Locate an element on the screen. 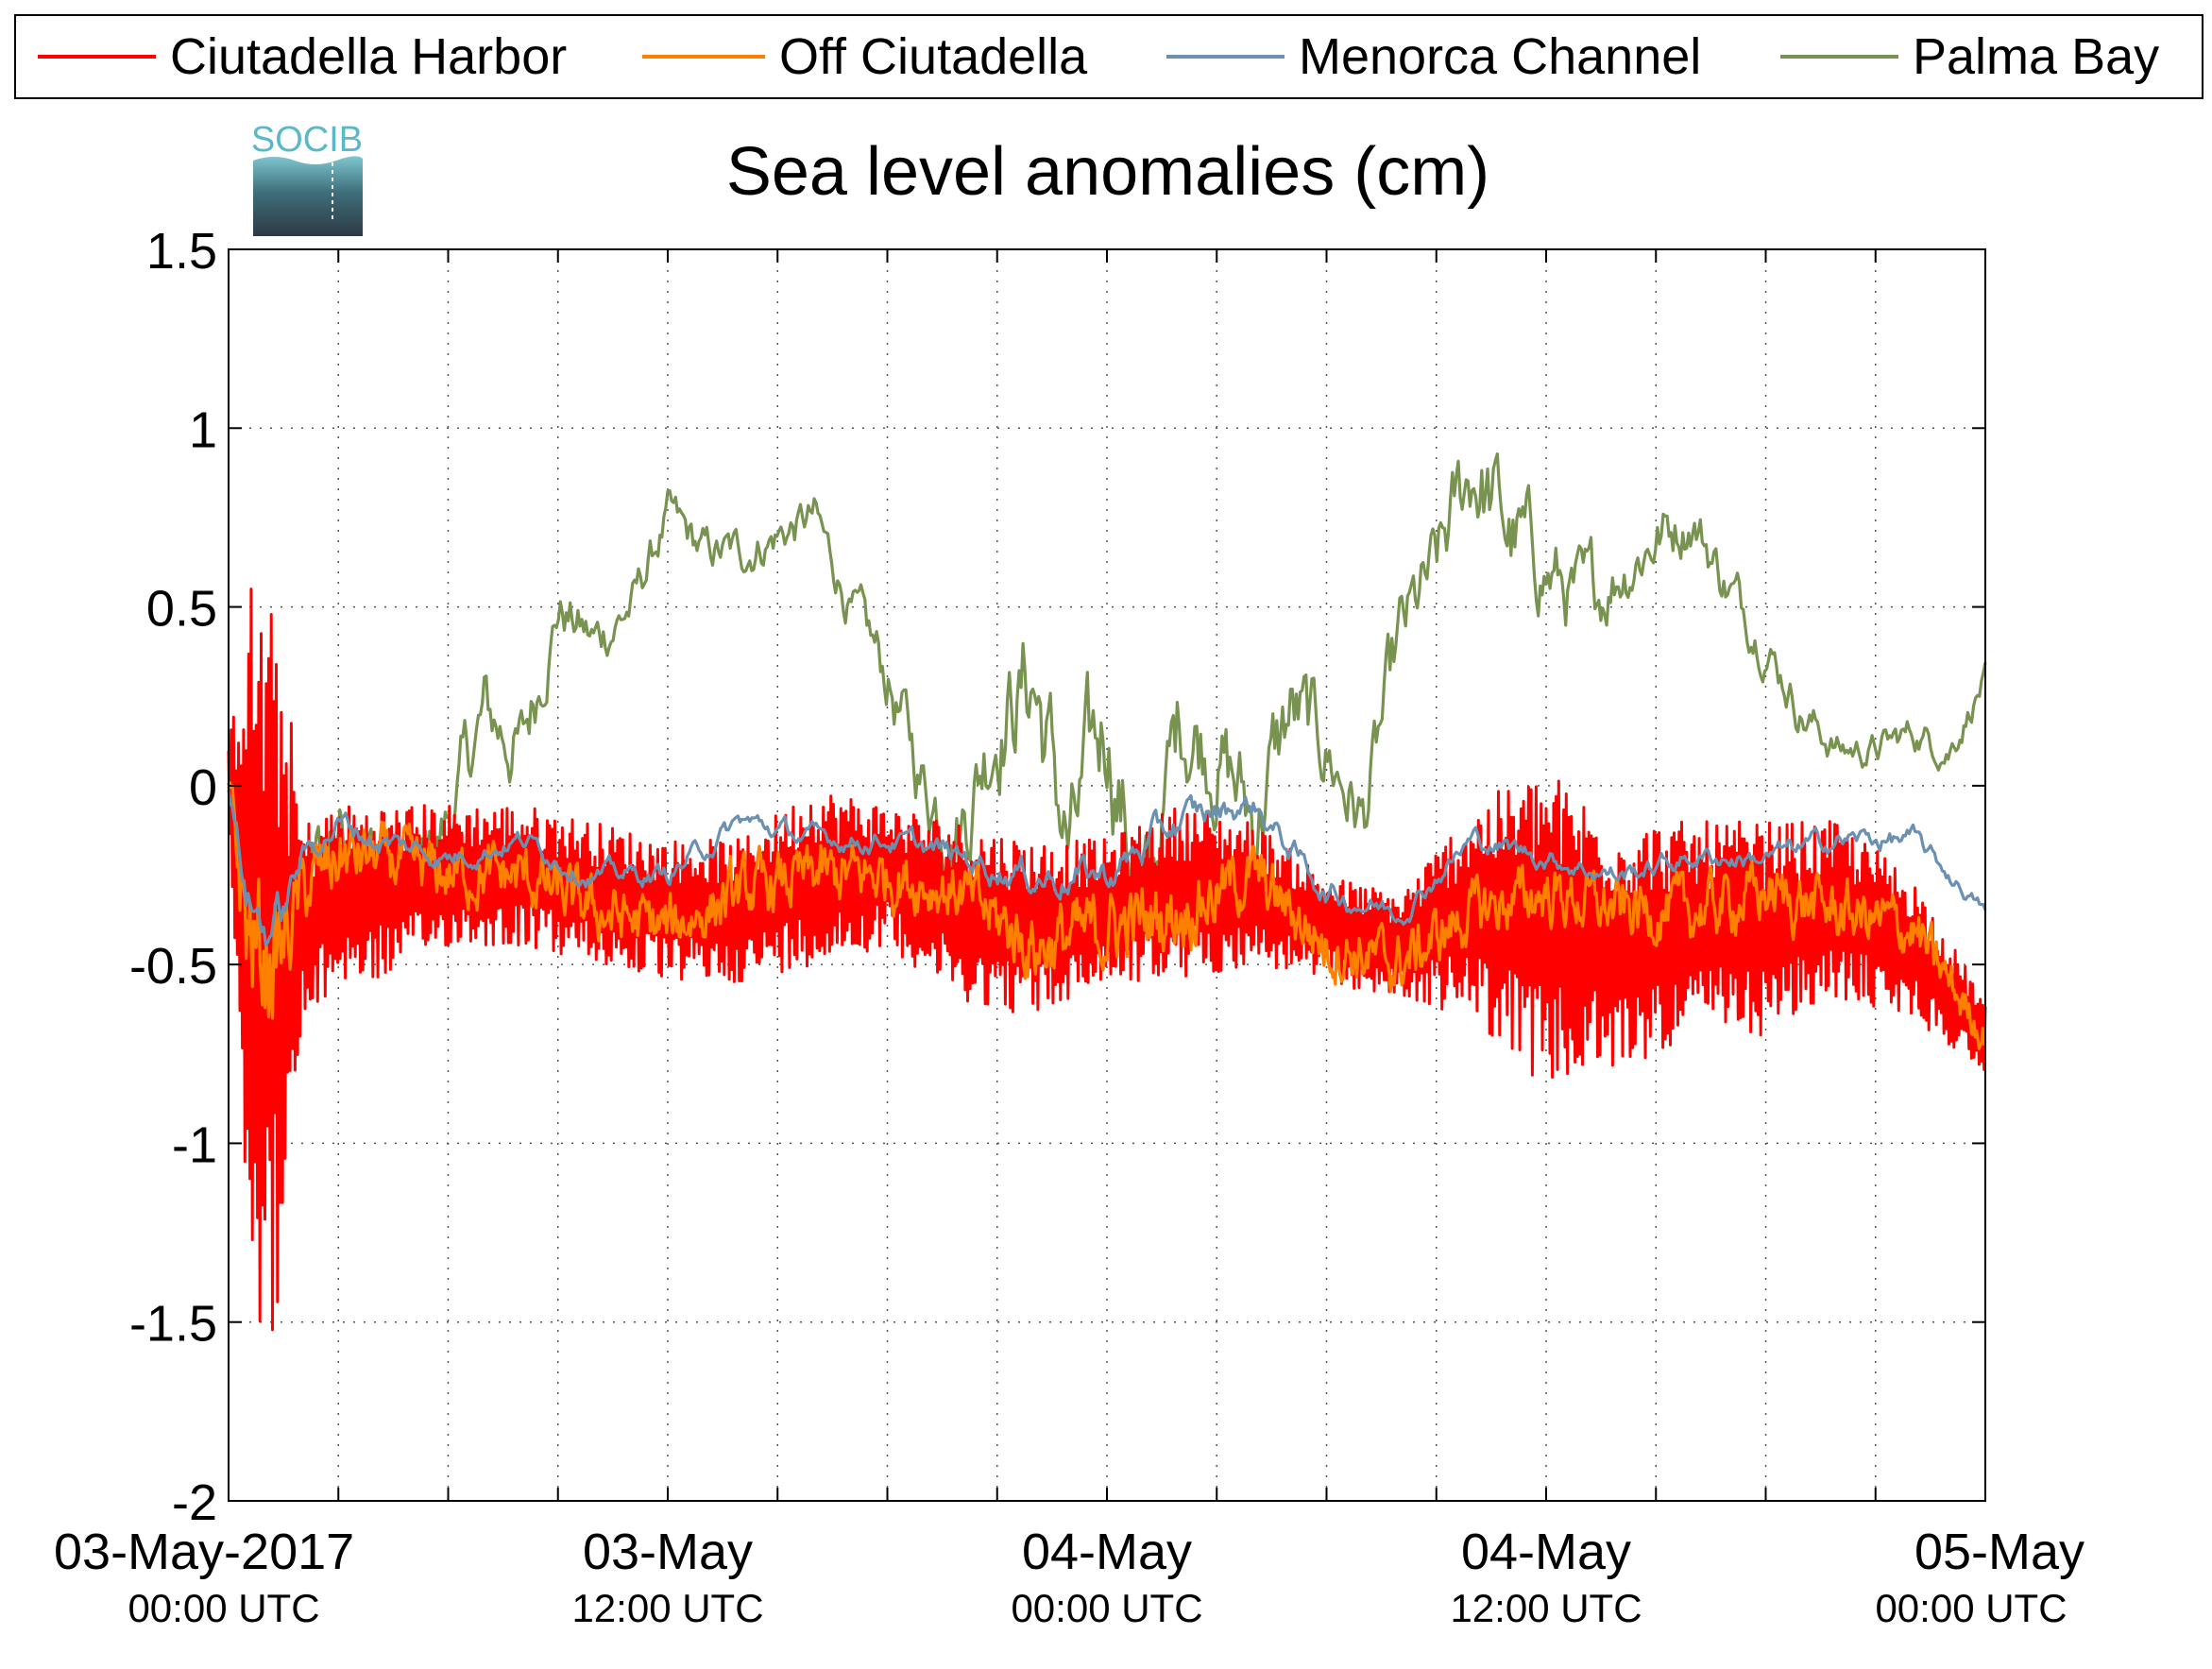 The image size is (2212, 1669). y-tick-label: -0.5 is located at coordinates (173, 967).